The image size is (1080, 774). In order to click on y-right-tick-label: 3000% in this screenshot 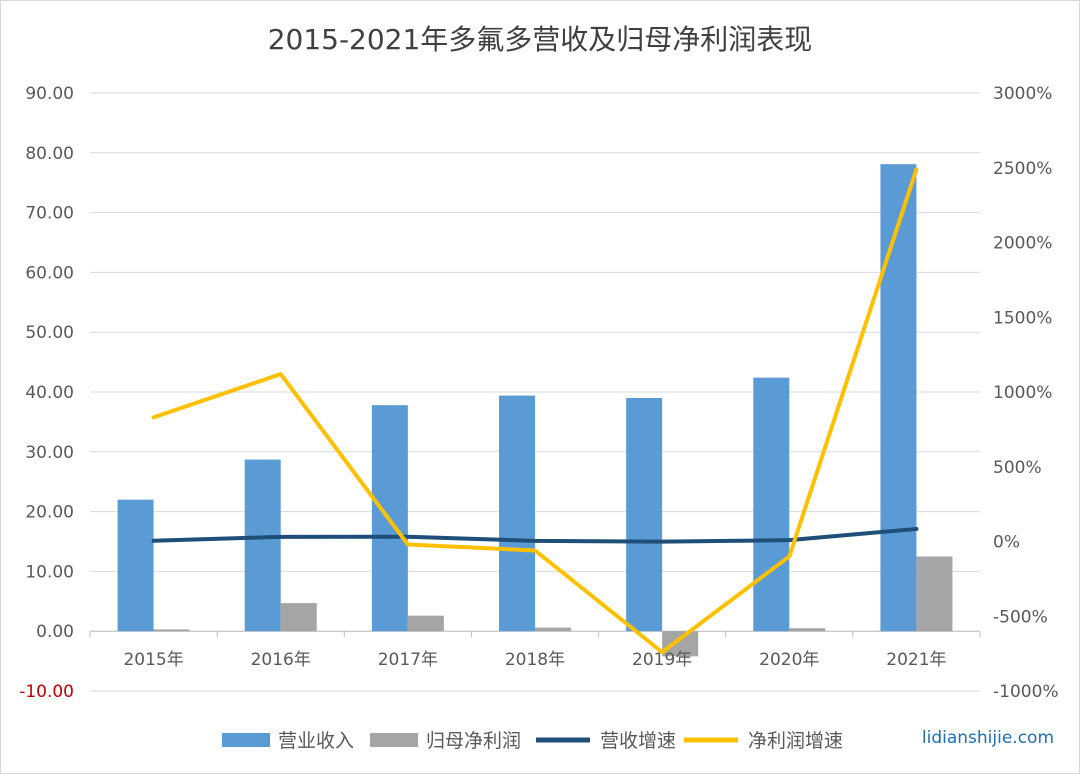, I will do `click(1022, 94)`.